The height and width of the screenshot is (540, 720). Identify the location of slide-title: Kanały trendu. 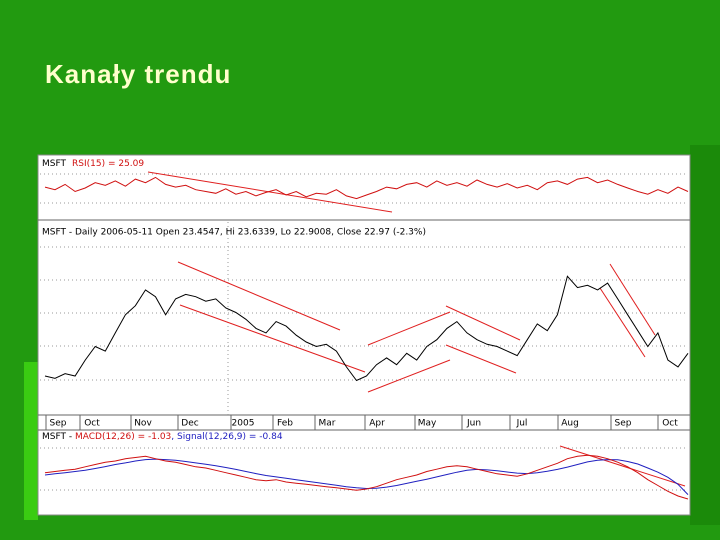
(138, 74).